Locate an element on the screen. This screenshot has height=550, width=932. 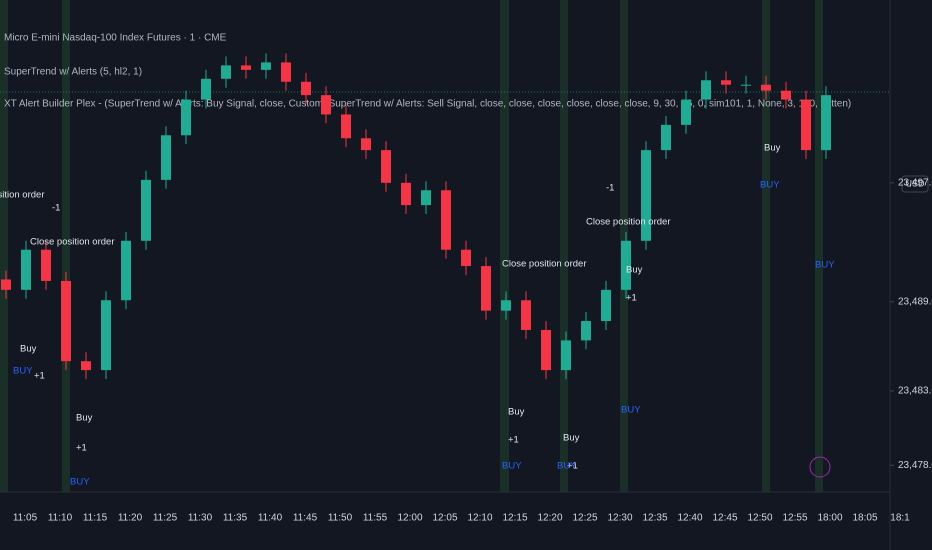
x-tick-label: 11:50 is located at coordinates (340, 518).